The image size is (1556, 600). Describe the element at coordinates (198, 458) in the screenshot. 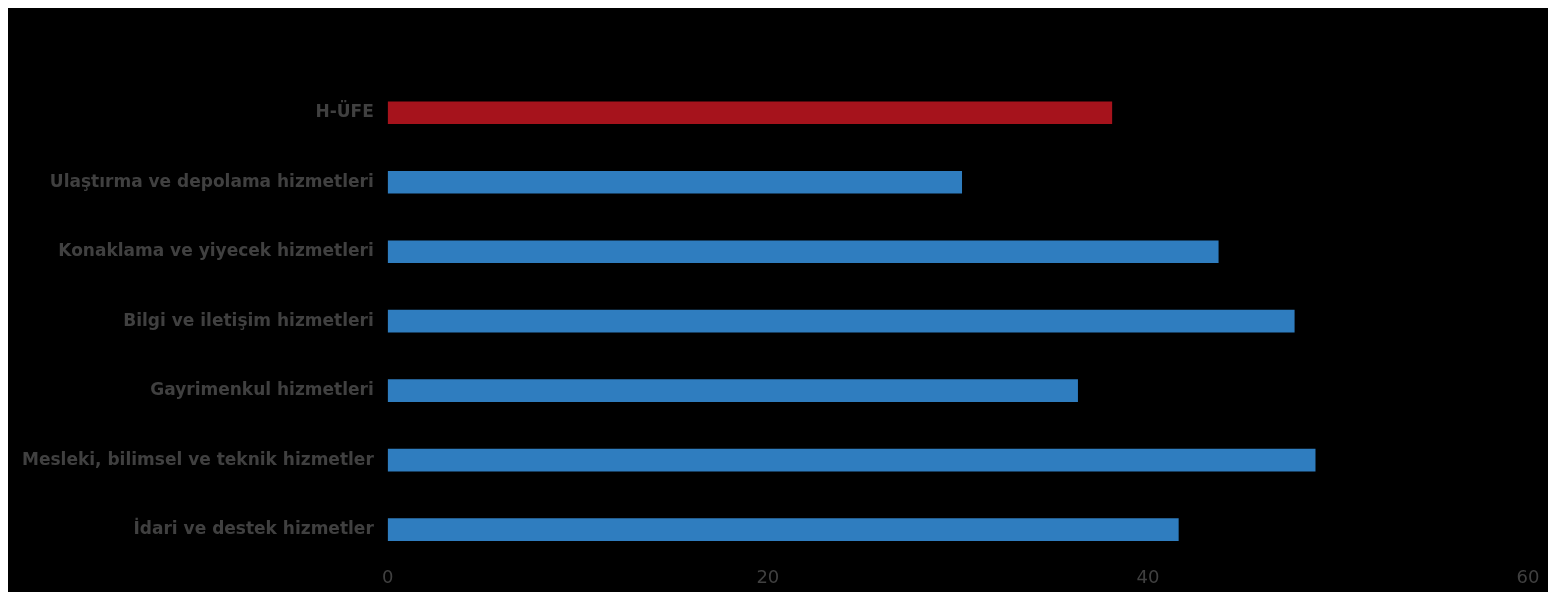

I see `y-tick-label: Mesleki, bilimsel ve teknik hizmetler` at that location.